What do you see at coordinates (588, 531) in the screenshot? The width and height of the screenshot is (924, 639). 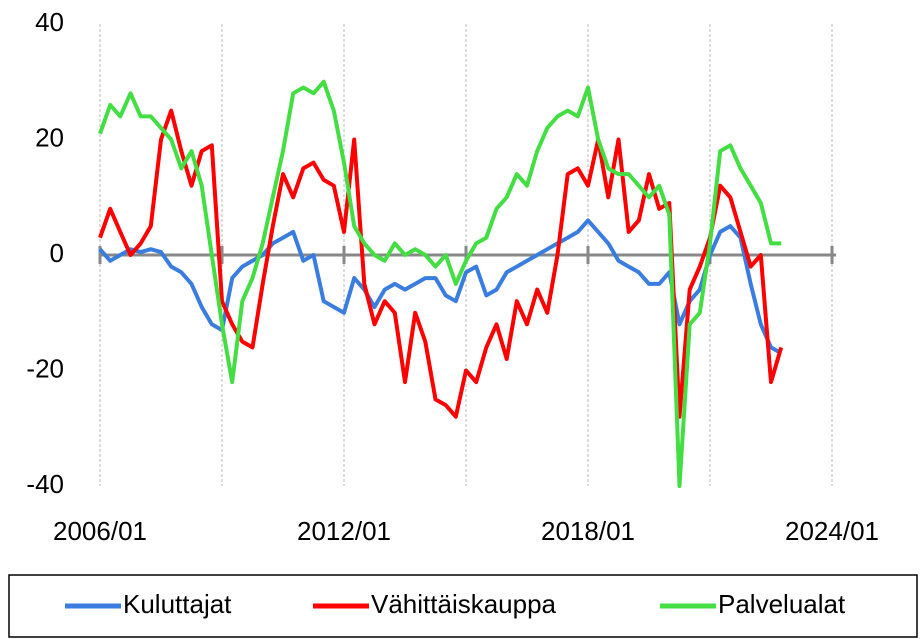 I see `x-tick-label: 2018/01` at bounding box center [588, 531].